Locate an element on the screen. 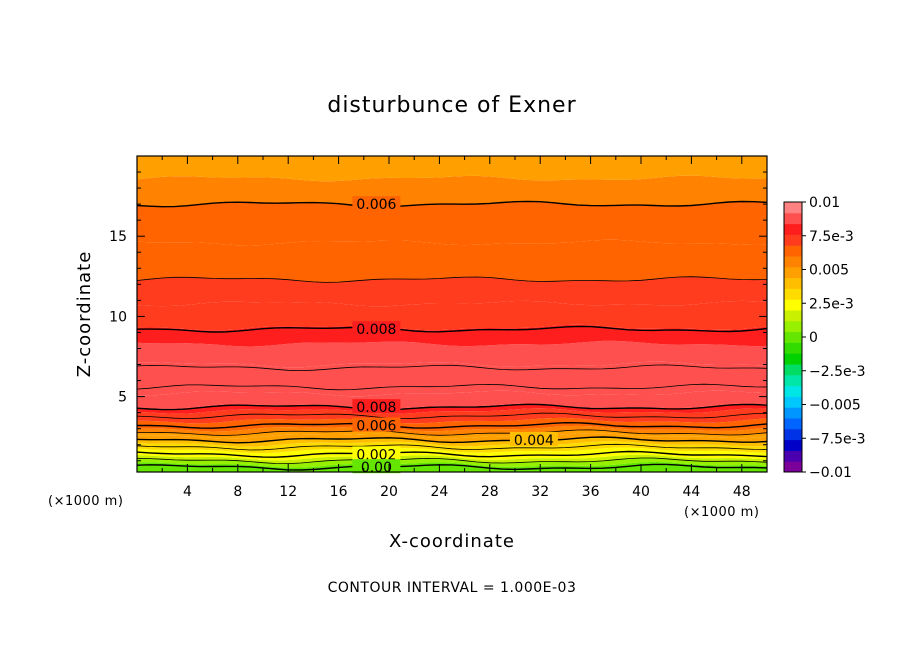 Image resolution: width=904 pixels, height=654 pixels. x-tick-label: 36 is located at coordinates (591, 492).